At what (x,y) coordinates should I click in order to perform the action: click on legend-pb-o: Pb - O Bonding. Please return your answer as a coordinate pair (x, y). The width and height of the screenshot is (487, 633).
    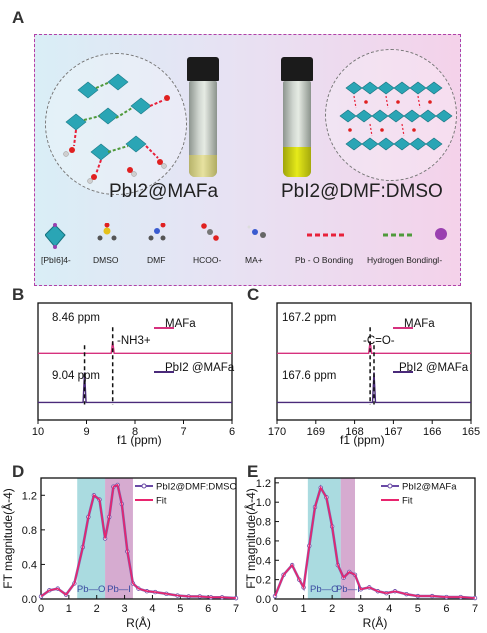
    Looking at the image, I should click on (324, 260).